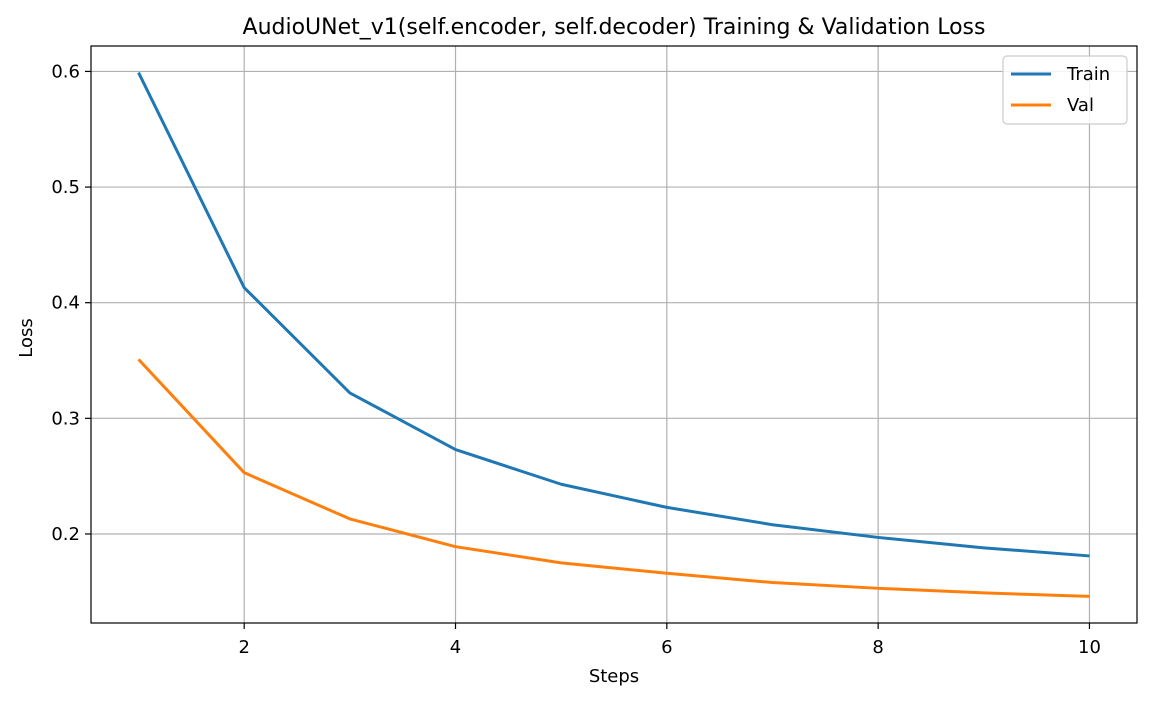  What do you see at coordinates (65, 71) in the screenshot?
I see `y-tick-label: 0.6` at bounding box center [65, 71].